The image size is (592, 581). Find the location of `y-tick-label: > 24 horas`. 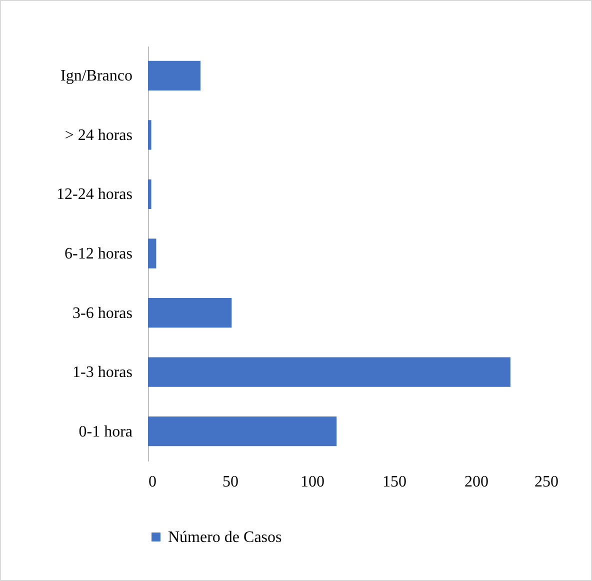

y-tick-label: > 24 horas is located at coordinates (98, 135).